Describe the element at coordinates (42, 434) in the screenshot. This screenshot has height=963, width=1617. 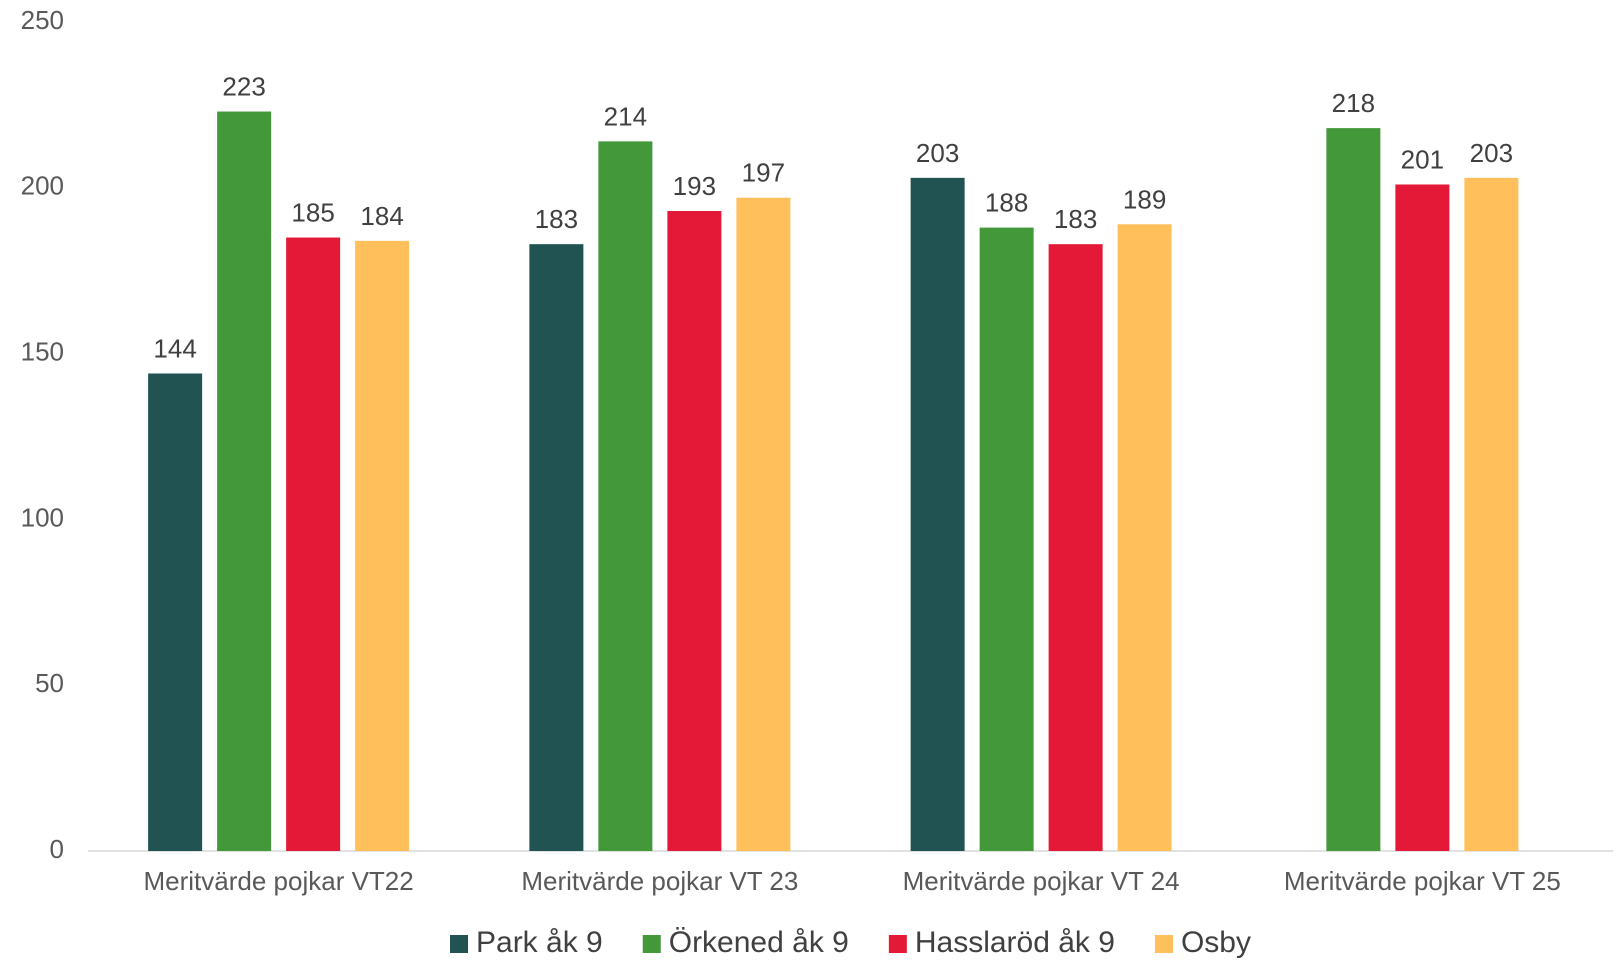
I see `y-axis: 0 50 100 150 200 250` at that location.